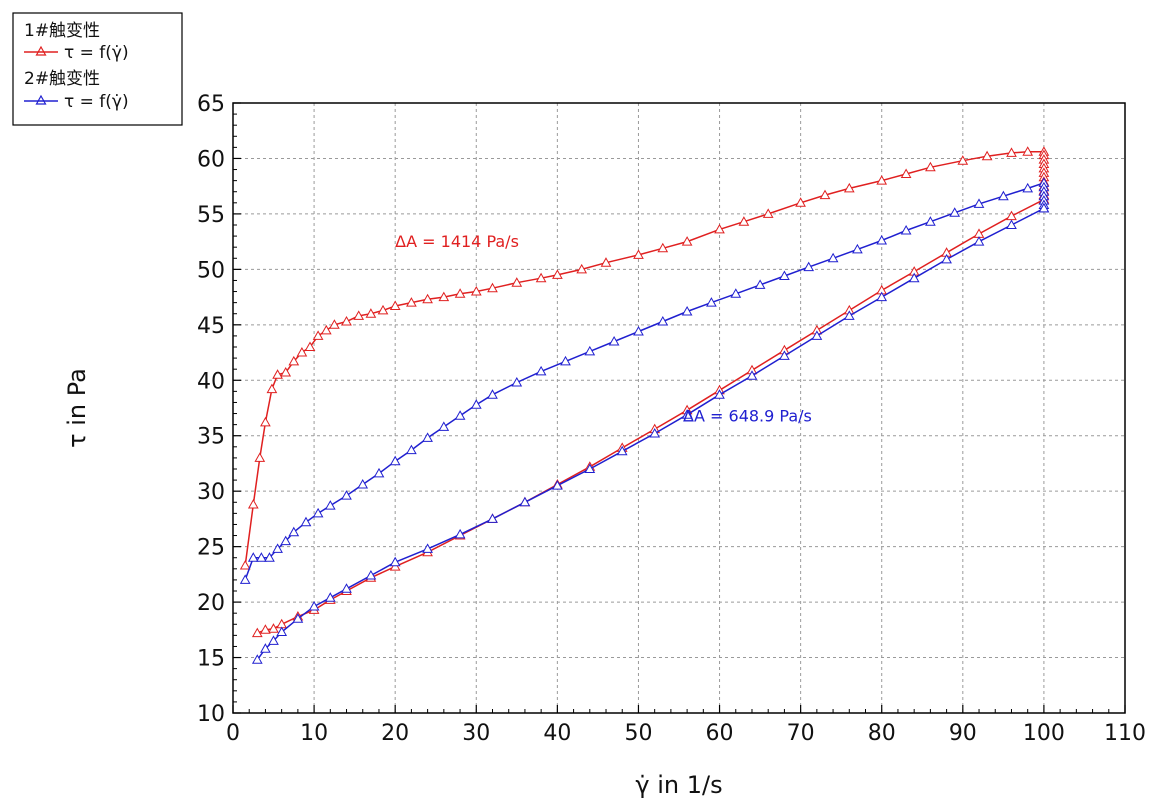 Image resolution: width=1157 pixels, height=812 pixels. What do you see at coordinates (1044, 733) in the screenshot?
I see `x-tick-label: 100` at bounding box center [1044, 733].